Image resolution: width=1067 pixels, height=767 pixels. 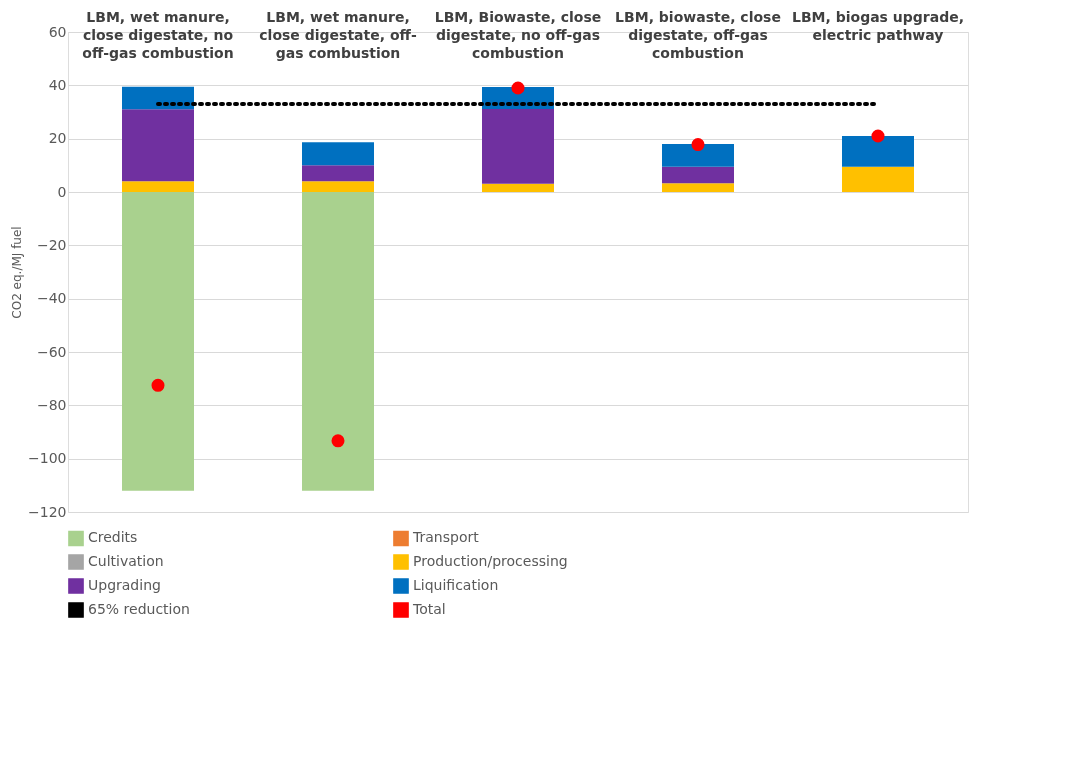 I want to click on x-tick-label: LBM, wet manure, close digestate, off-gas combustion, so click(x=338, y=34).